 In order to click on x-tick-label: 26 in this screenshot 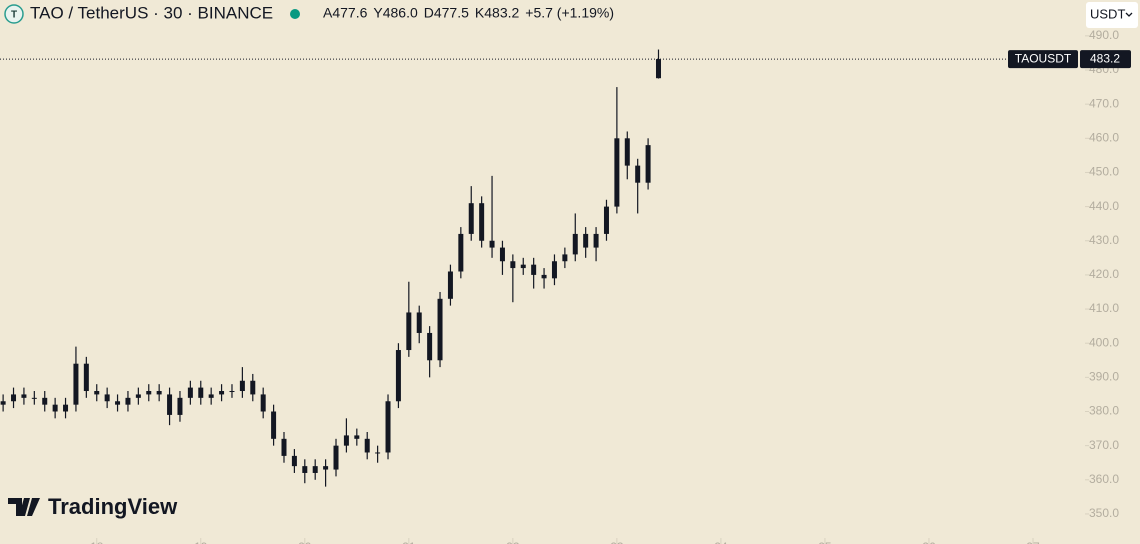, I will do `click(929, 542)`.